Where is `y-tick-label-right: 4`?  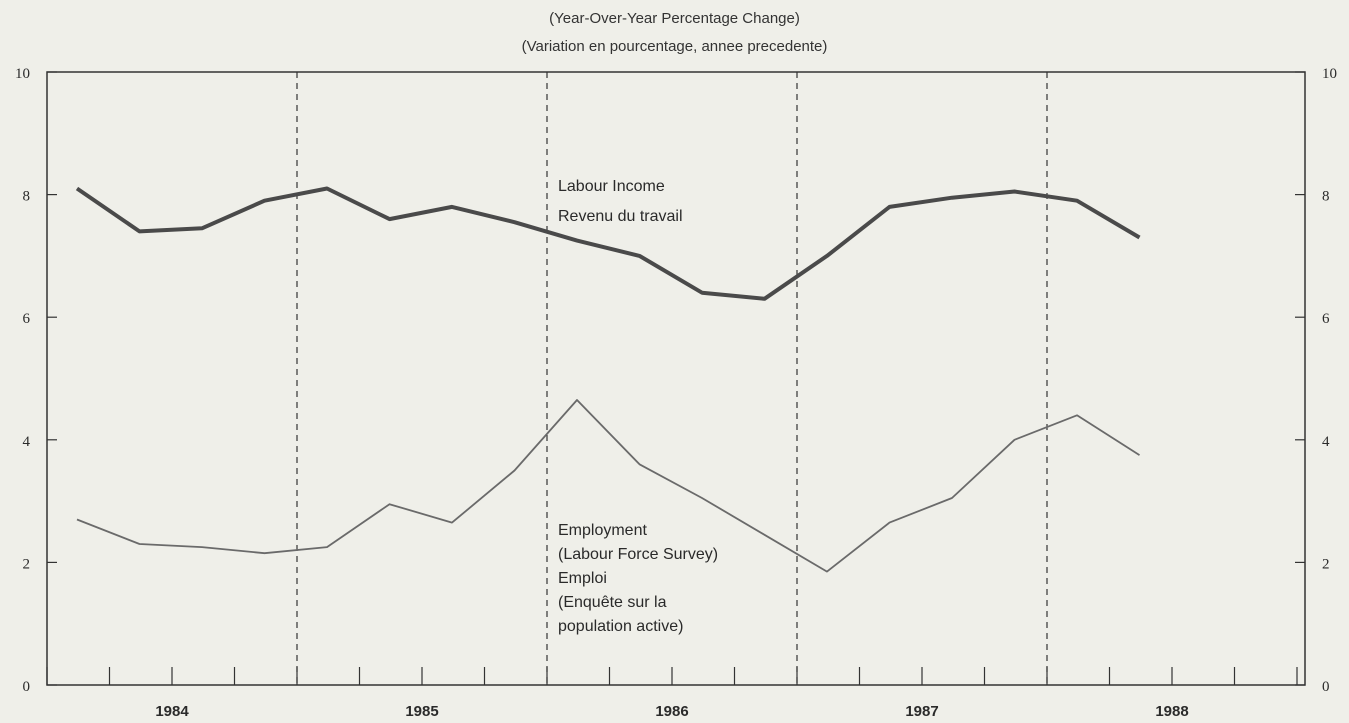 y-tick-label-right: 4 is located at coordinates (1326, 442).